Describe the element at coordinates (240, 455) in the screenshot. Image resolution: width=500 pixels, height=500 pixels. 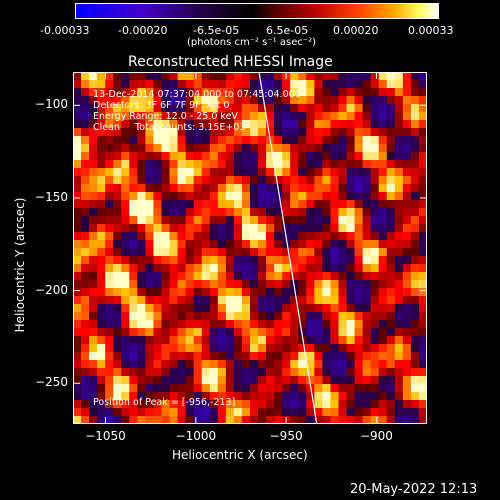
I see `x-axis-label: Heliocentric X (arcsec)` at that location.